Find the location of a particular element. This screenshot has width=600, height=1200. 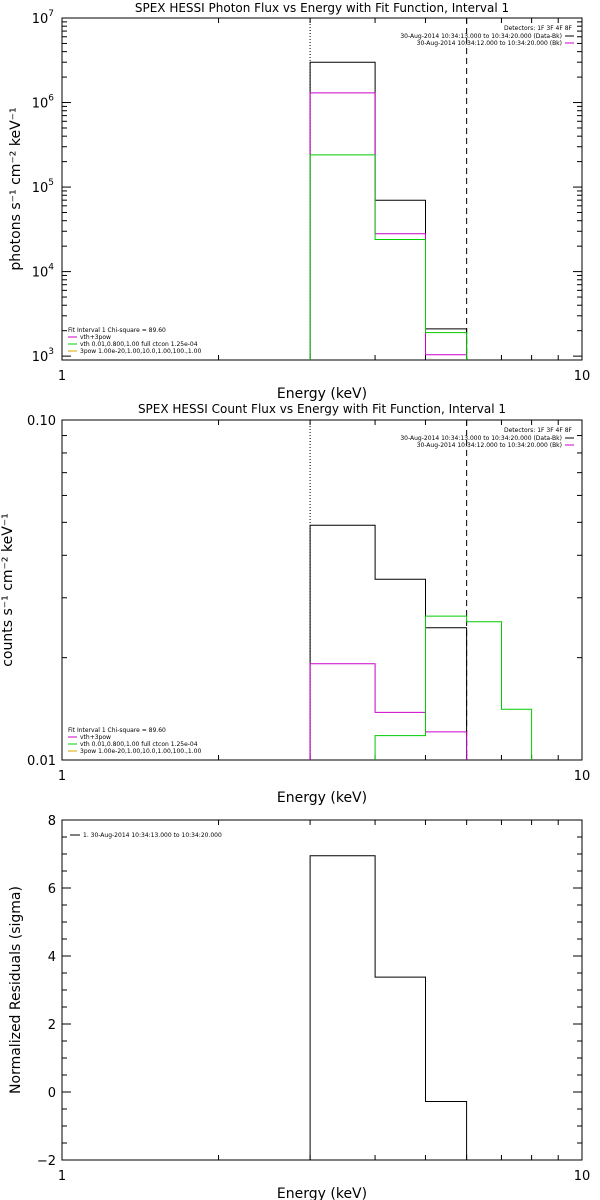

y-tick-label: 10⁶ is located at coordinates (43, 103).